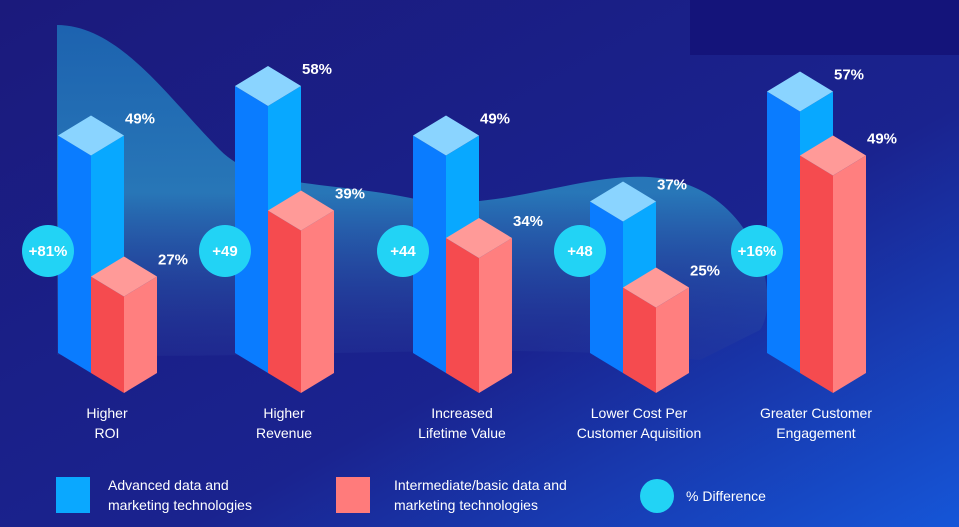 Image resolution: width=959 pixels, height=527 pixels. What do you see at coordinates (284, 433) in the screenshot?
I see `category-label: Revenue` at bounding box center [284, 433].